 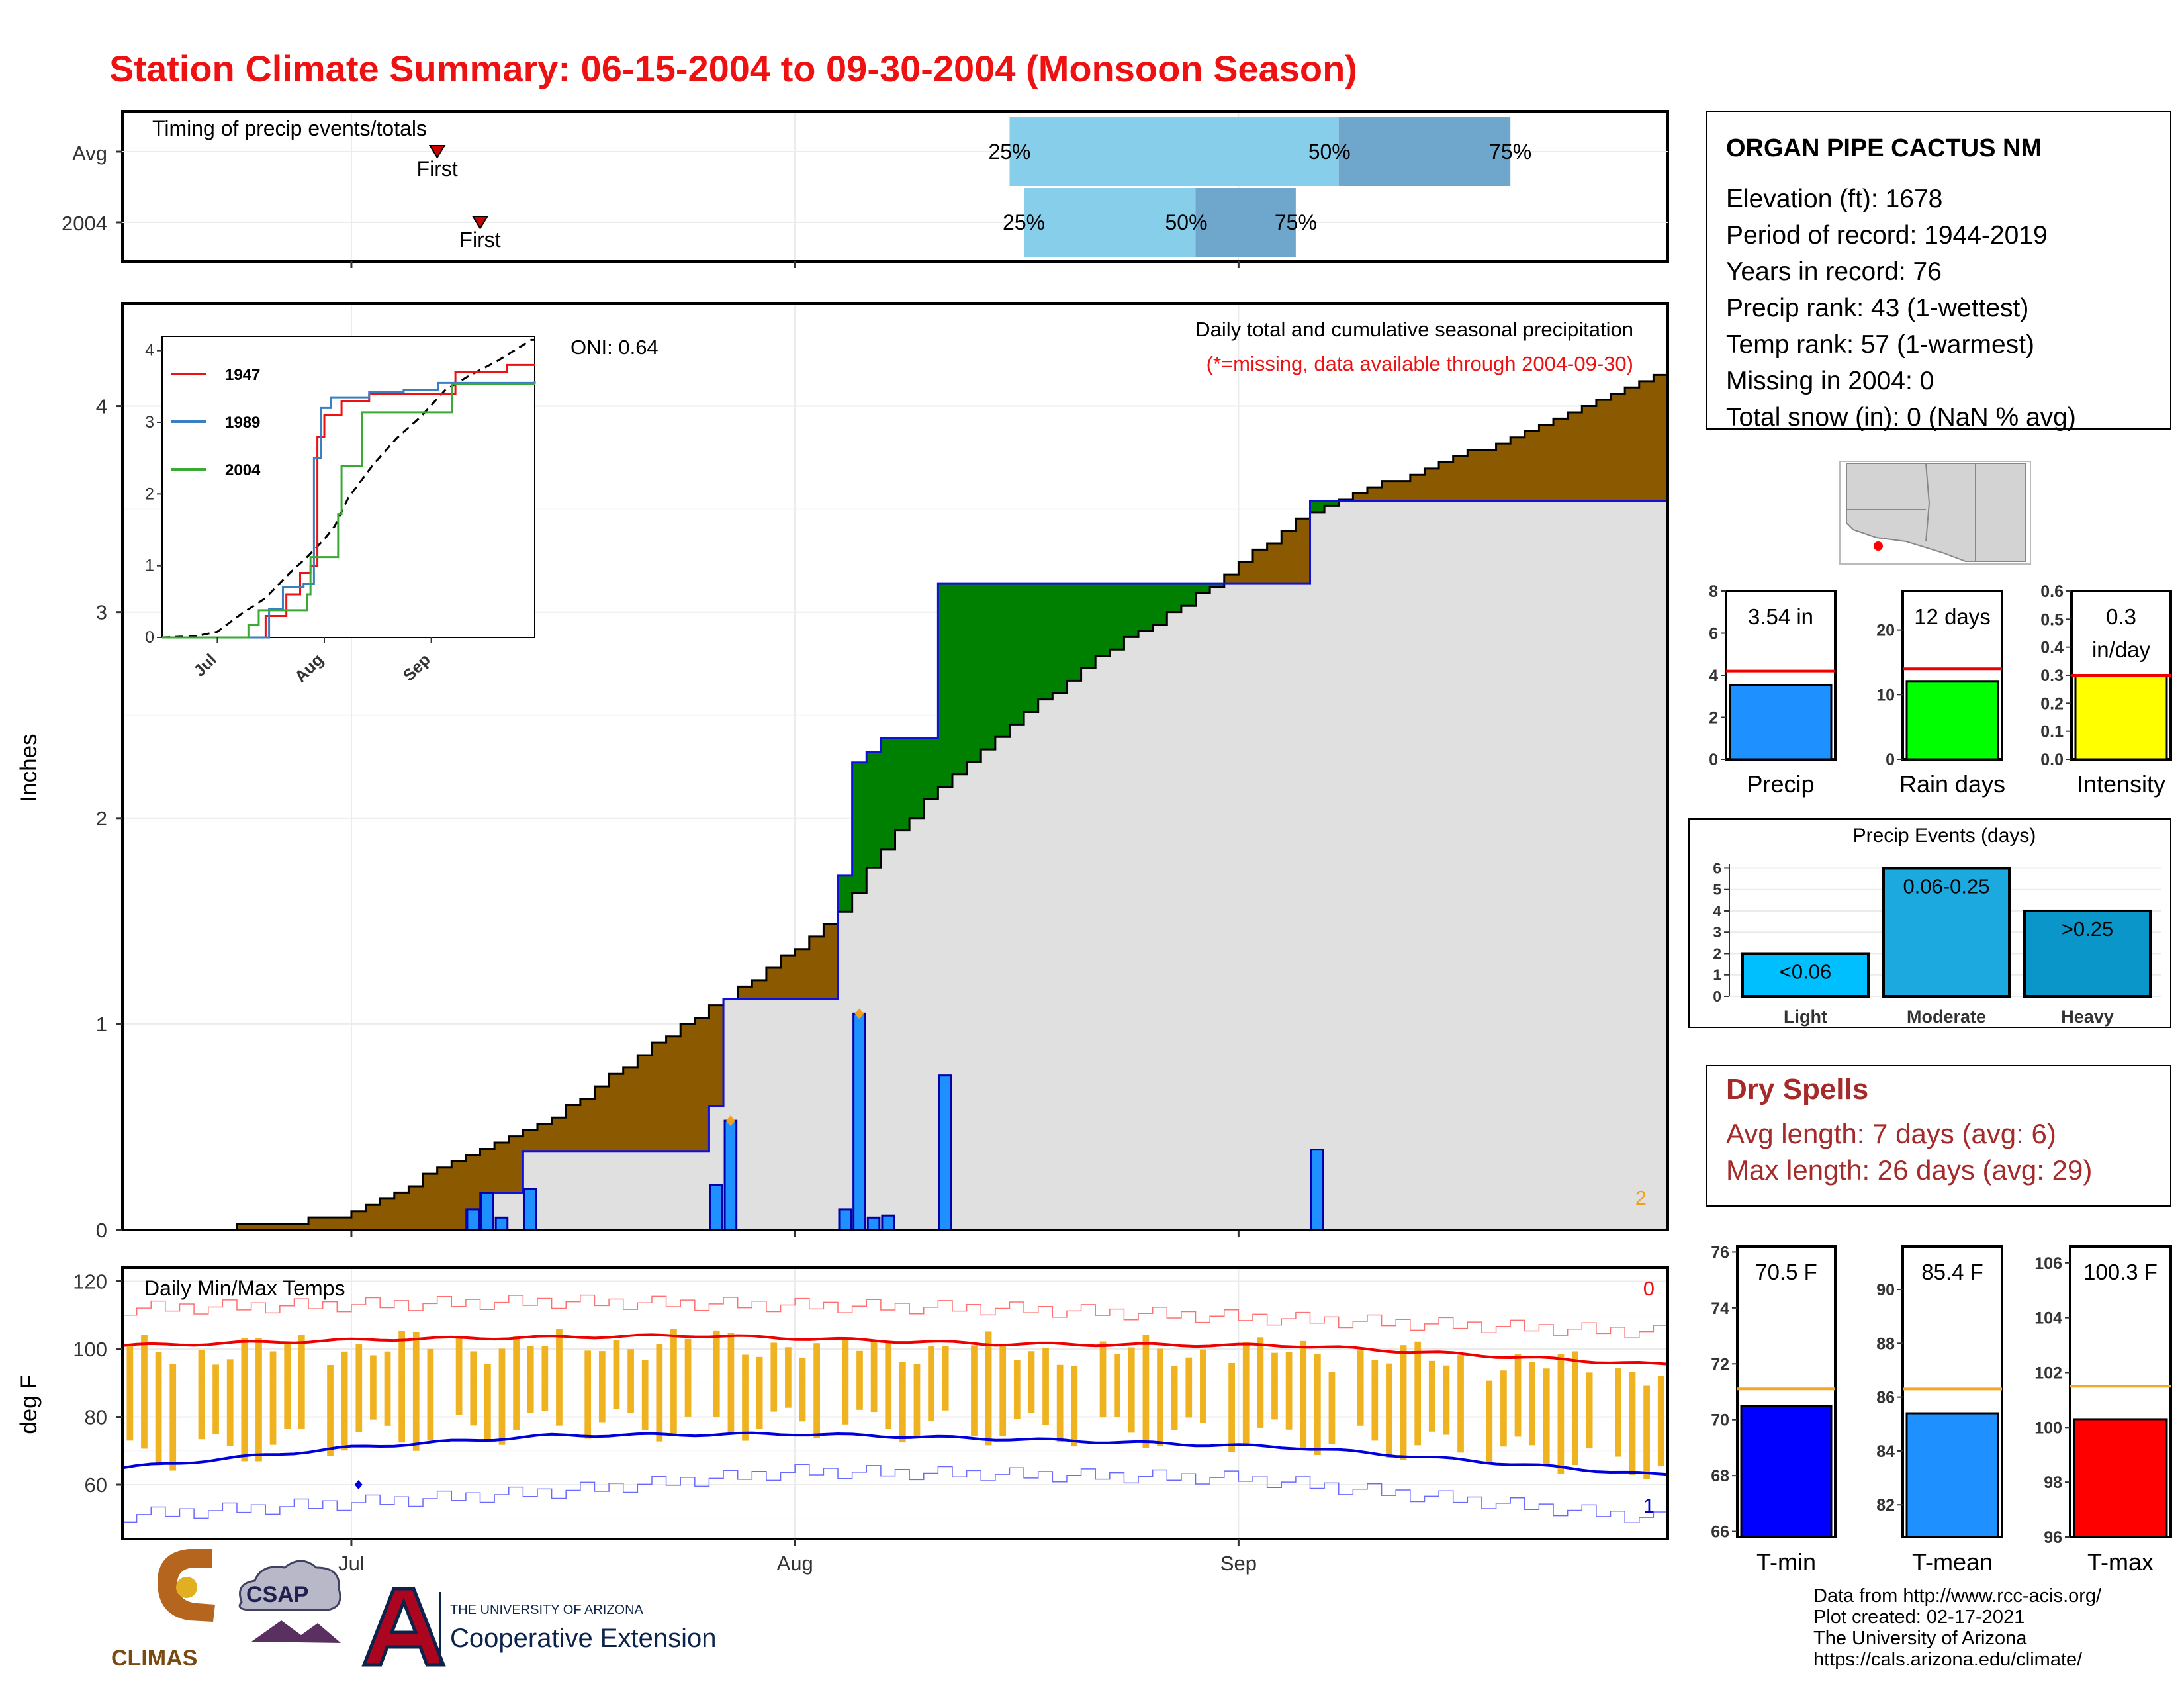 I want to click on events-y-tick-label: 4, so click(x=1717, y=910).